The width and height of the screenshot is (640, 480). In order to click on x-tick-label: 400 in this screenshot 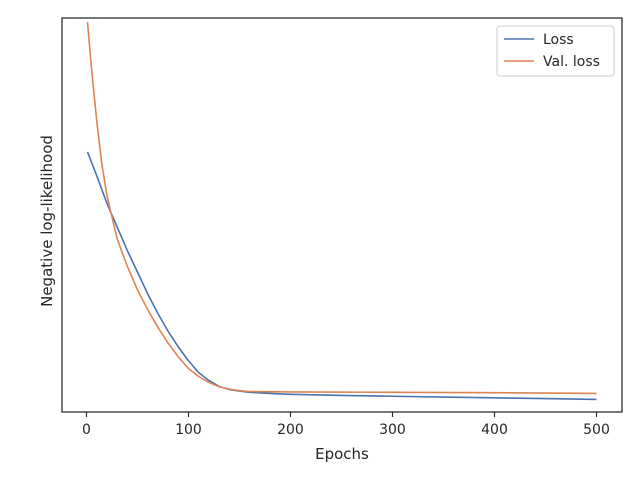, I will do `click(494, 430)`.